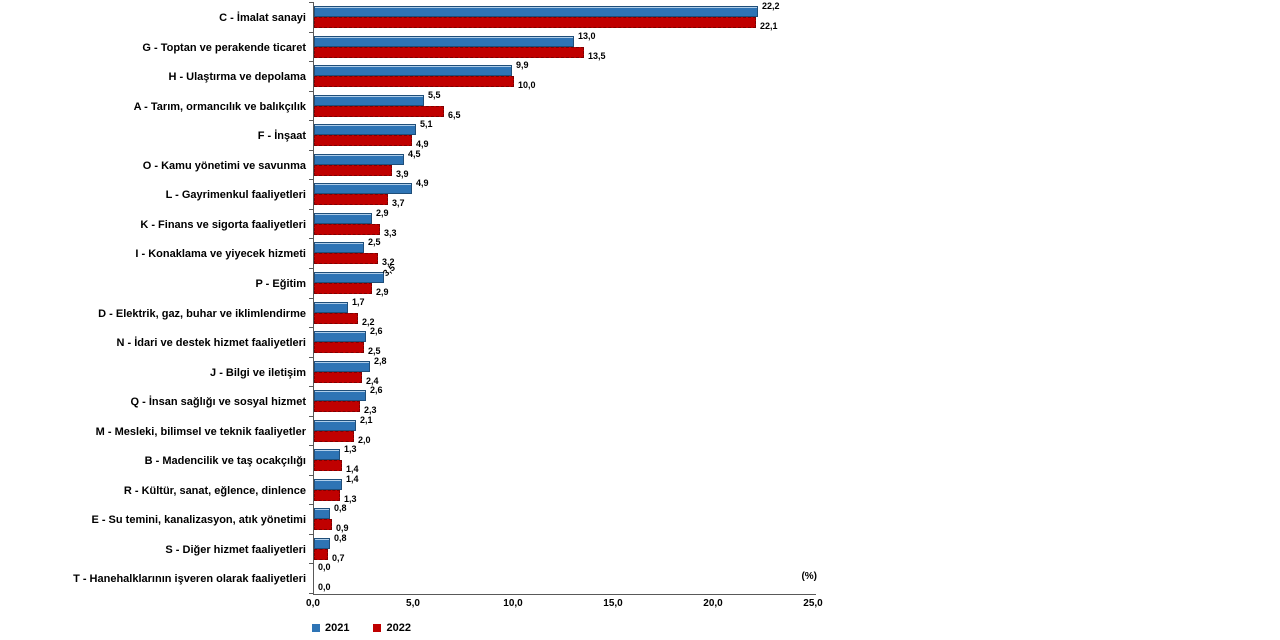 Image resolution: width=1280 pixels, height=640 pixels. Describe the element at coordinates (426, 124) in the screenshot. I see `value-label-2021: 5,1` at that location.